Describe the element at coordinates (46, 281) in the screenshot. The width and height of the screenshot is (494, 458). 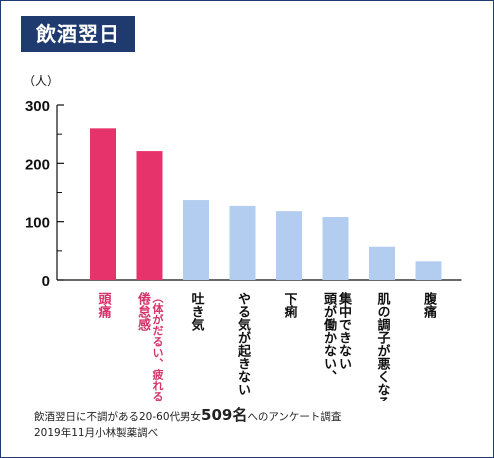
I see `y-tick-label: 0` at that location.